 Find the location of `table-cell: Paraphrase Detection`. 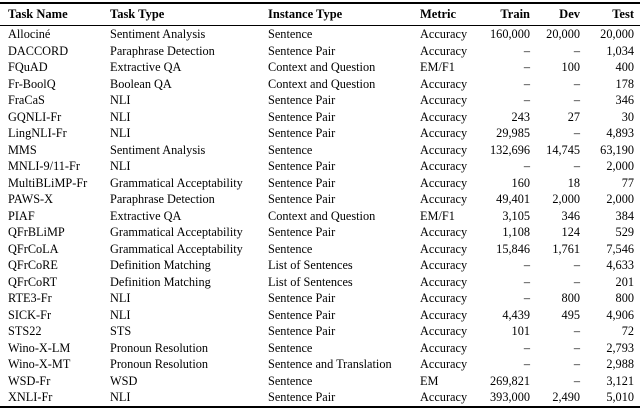

table-cell: Paraphrase Detection is located at coordinates (162, 199).